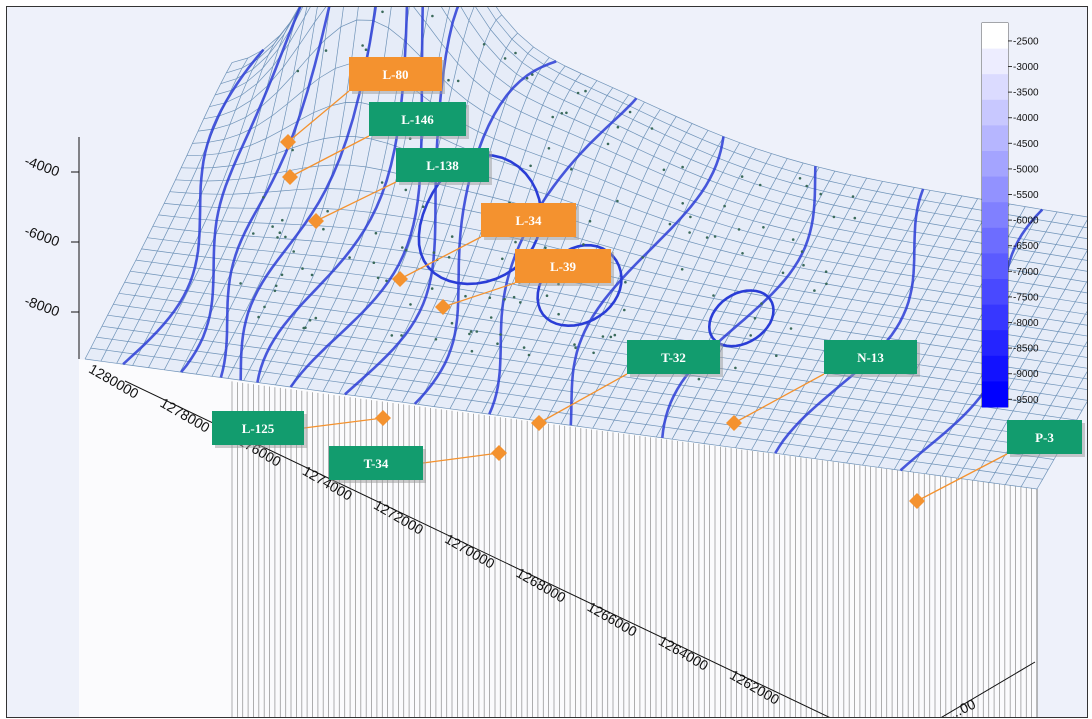 The width and height of the screenshot is (1092, 719). Describe the element at coordinates (524, 282) in the screenshot. I see `well-callout-l-39: L-39` at that location.